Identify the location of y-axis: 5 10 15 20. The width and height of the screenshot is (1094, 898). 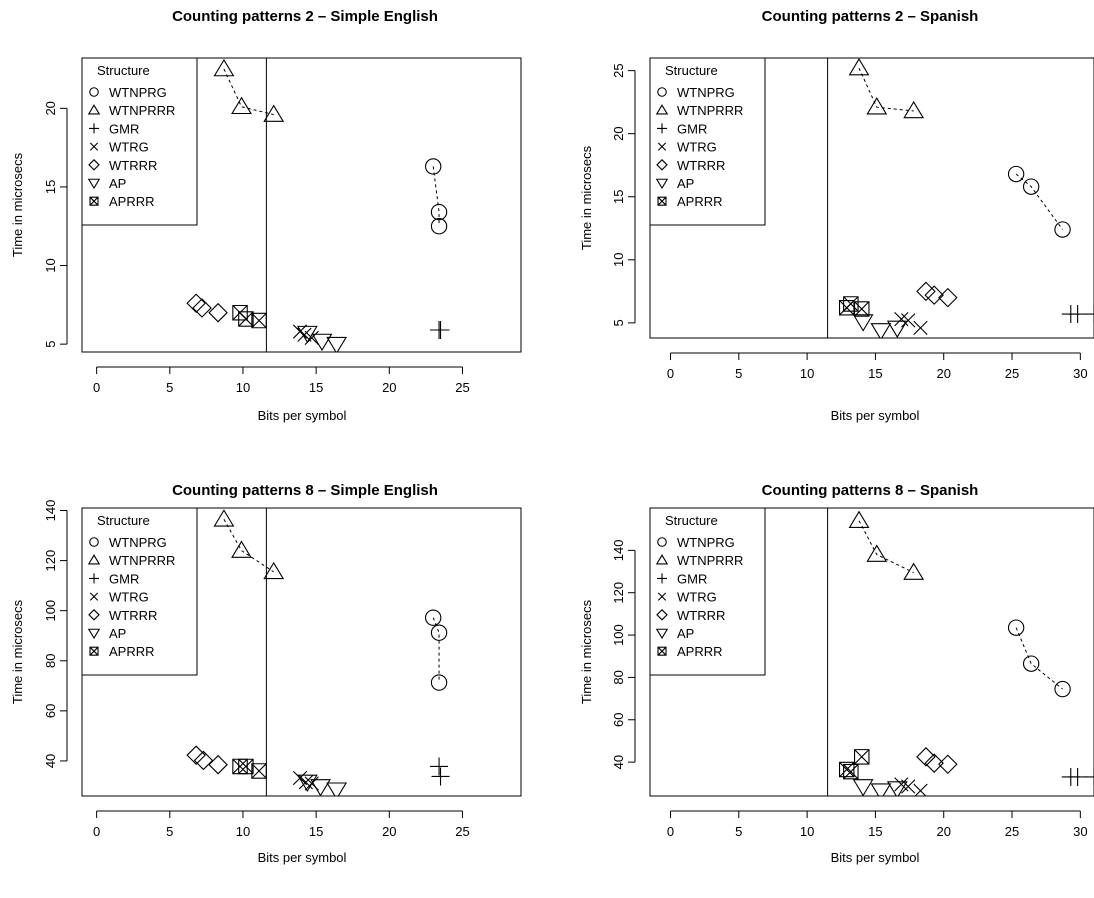
(55, 224).